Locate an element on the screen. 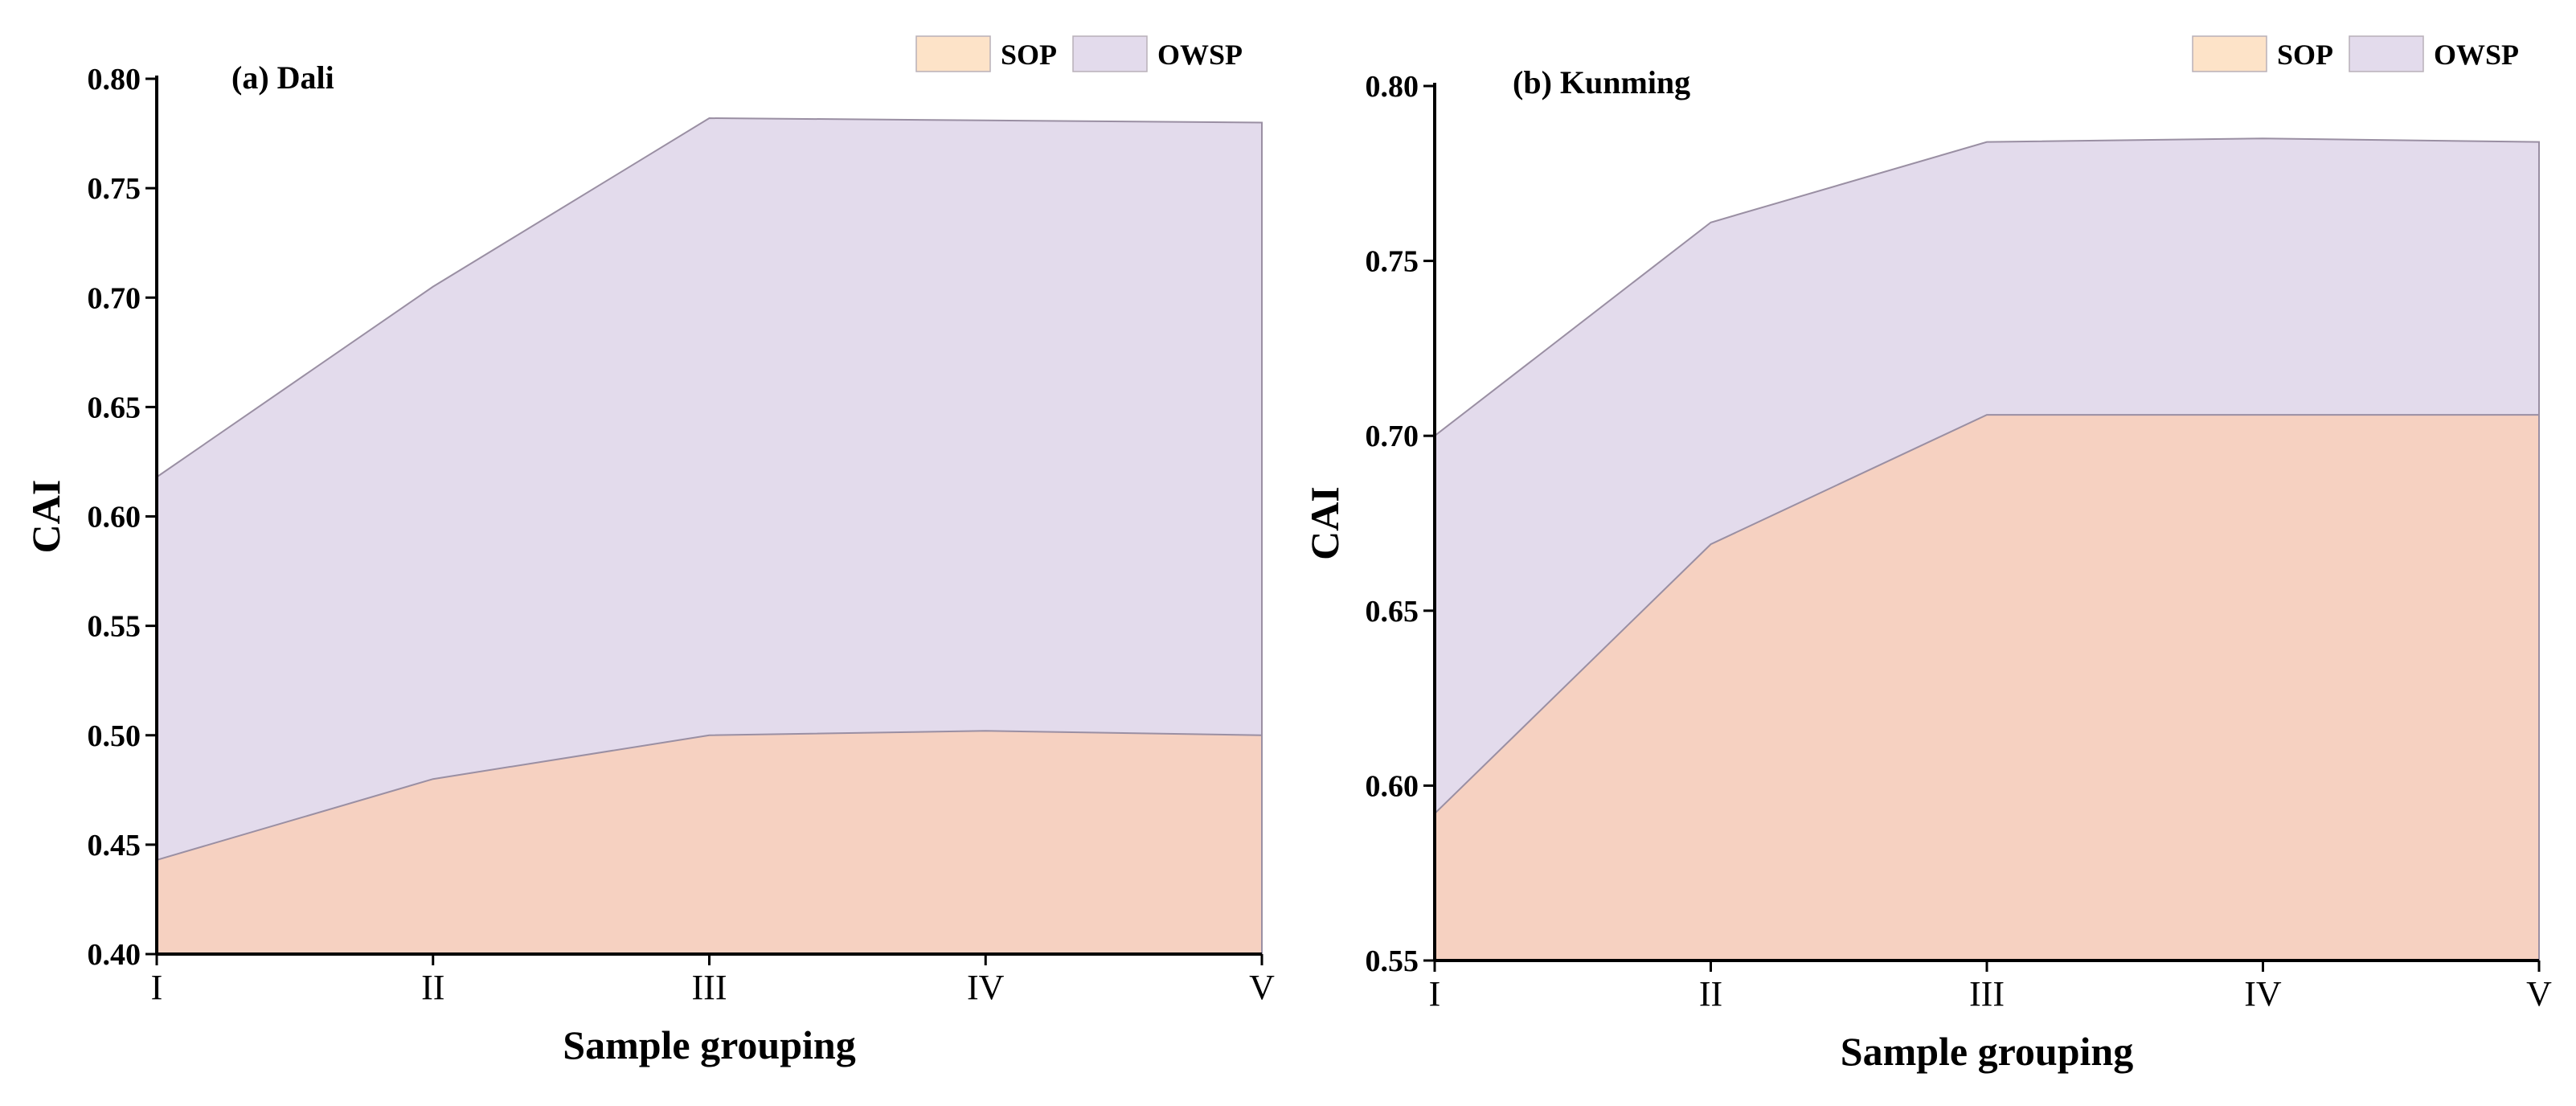  series-line-sop is located at coordinates (709, 842).